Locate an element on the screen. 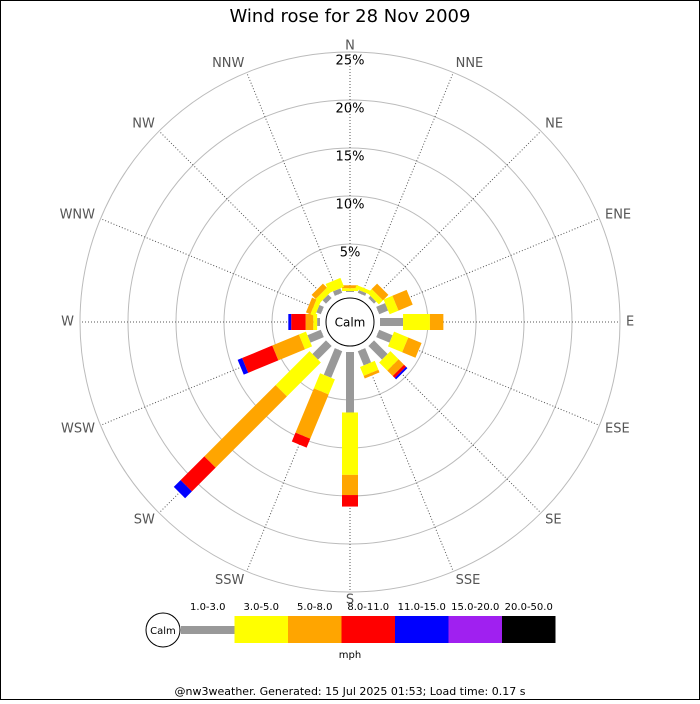 The height and width of the screenshot is (704, 700). calm-label: Calm is located at coordinates (350, 323).